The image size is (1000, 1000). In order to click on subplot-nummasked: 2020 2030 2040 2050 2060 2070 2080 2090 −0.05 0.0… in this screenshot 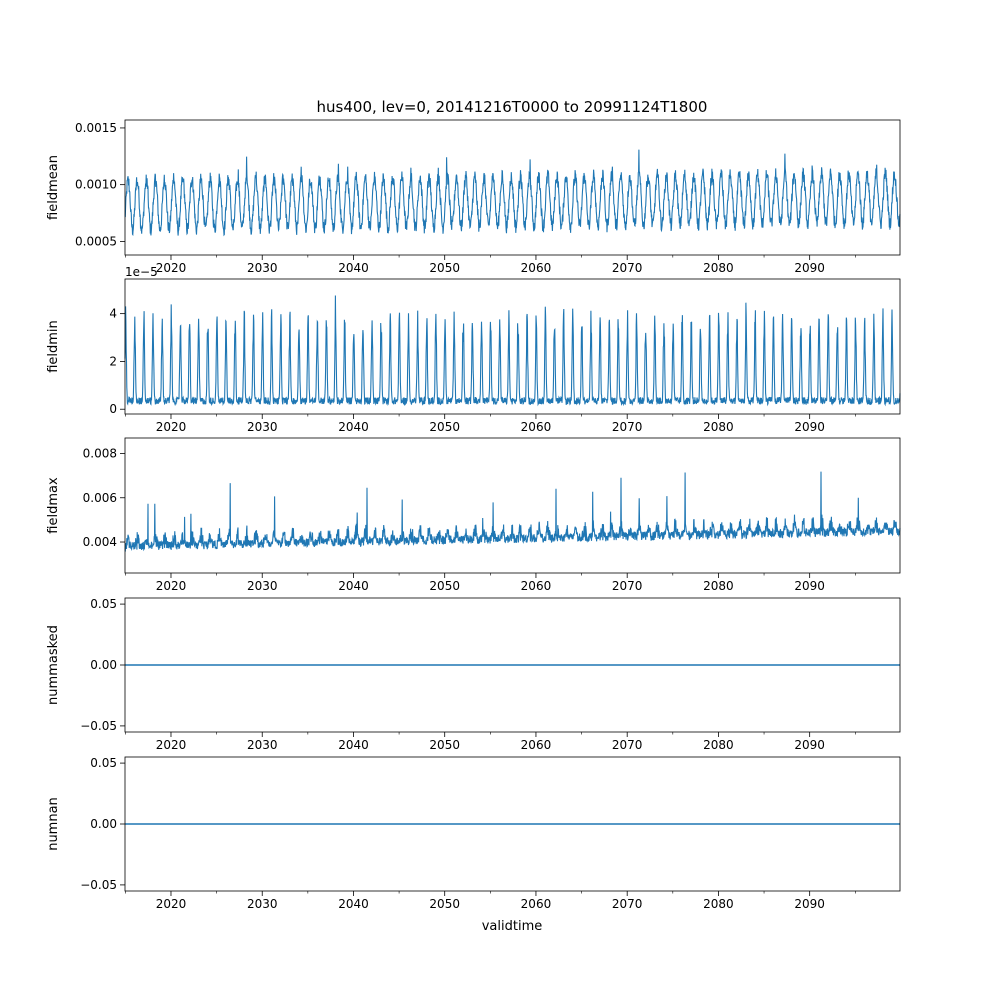, I will do `click(473, 674)`.